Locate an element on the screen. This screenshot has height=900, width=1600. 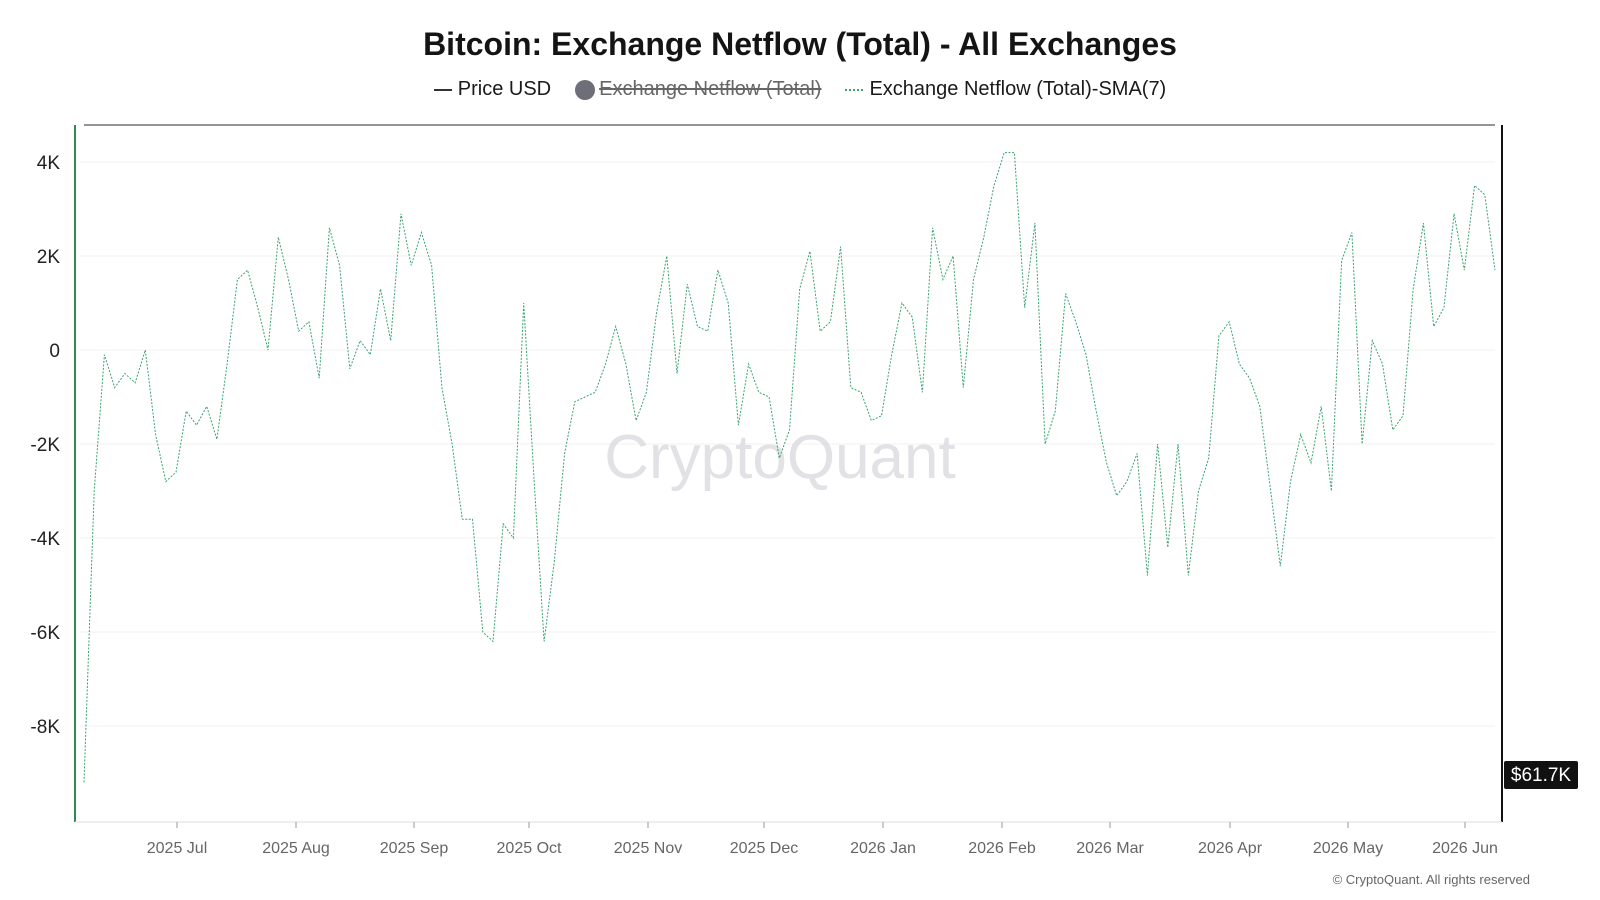
x-tick-label: 2025 Dec is located at coordinates (764, 848).